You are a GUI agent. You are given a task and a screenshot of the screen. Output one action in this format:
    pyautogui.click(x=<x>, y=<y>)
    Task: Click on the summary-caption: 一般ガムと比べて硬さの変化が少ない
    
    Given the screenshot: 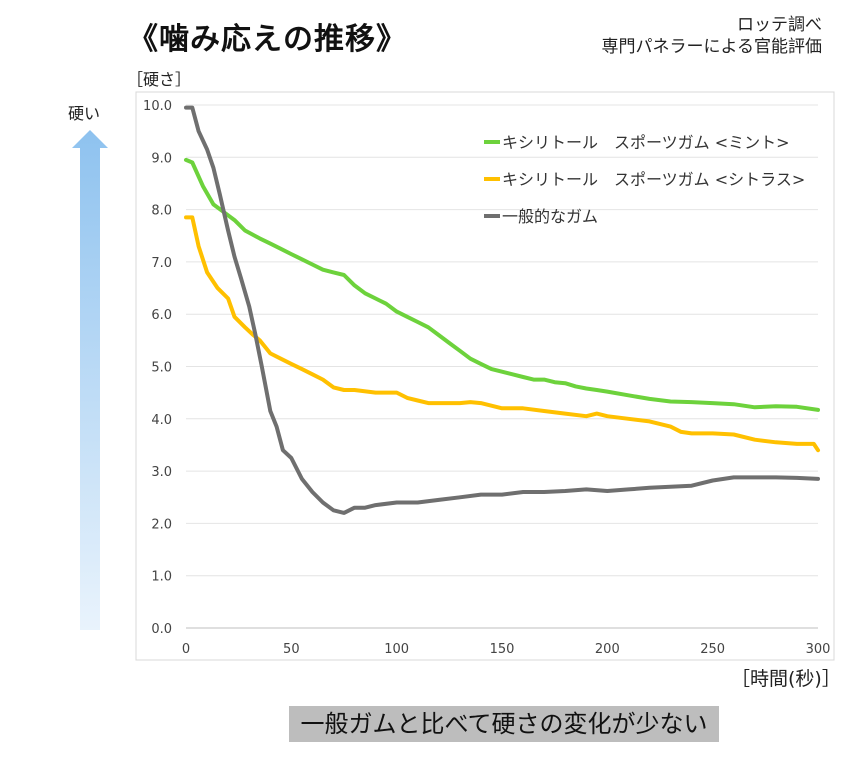 What is the action you would take?
    pyautogui.click(x=504, y=724)
    